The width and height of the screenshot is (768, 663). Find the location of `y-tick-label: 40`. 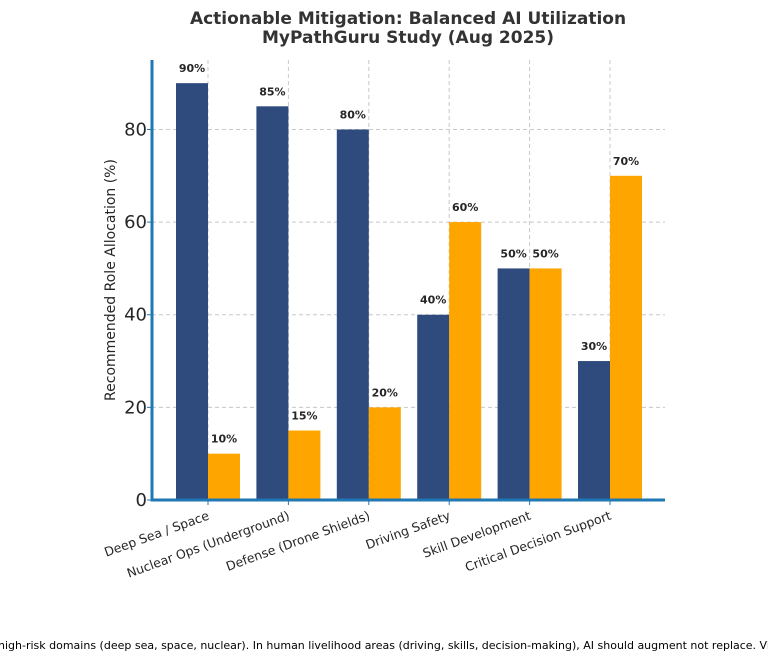

y-tick-label: 40 is located at coordinates (135, 315).